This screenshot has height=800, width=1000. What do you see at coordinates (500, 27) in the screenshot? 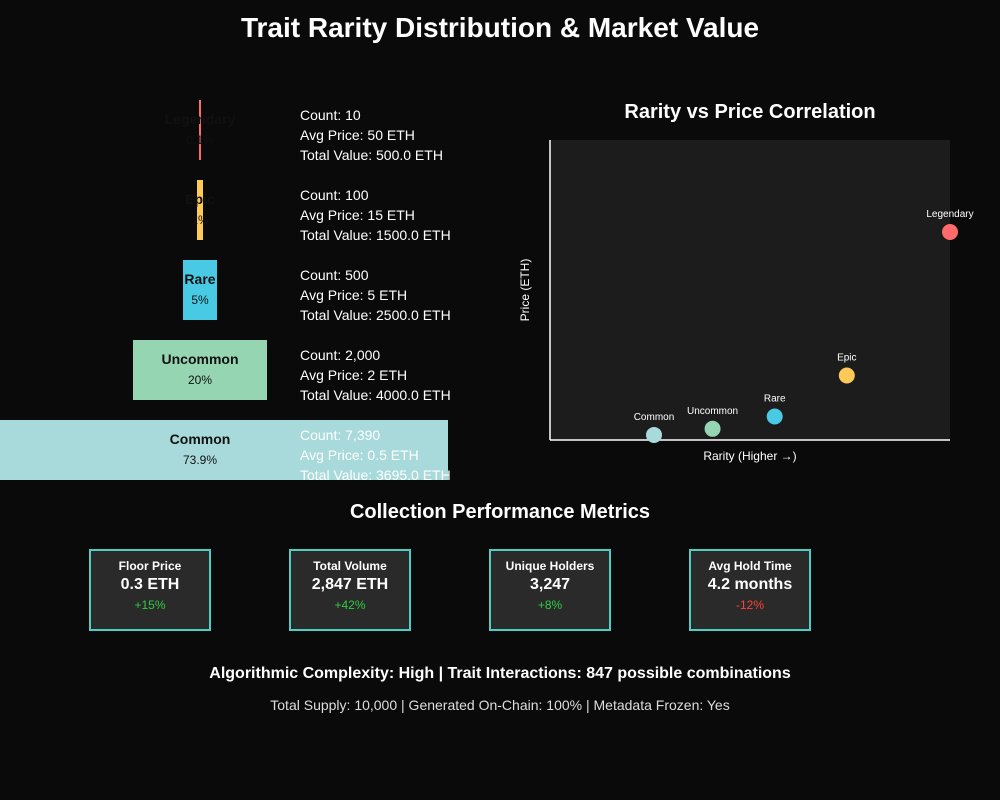
I see `page-title: Trait Rarity Distribution & Market Value` at bounding box center [500, 27].